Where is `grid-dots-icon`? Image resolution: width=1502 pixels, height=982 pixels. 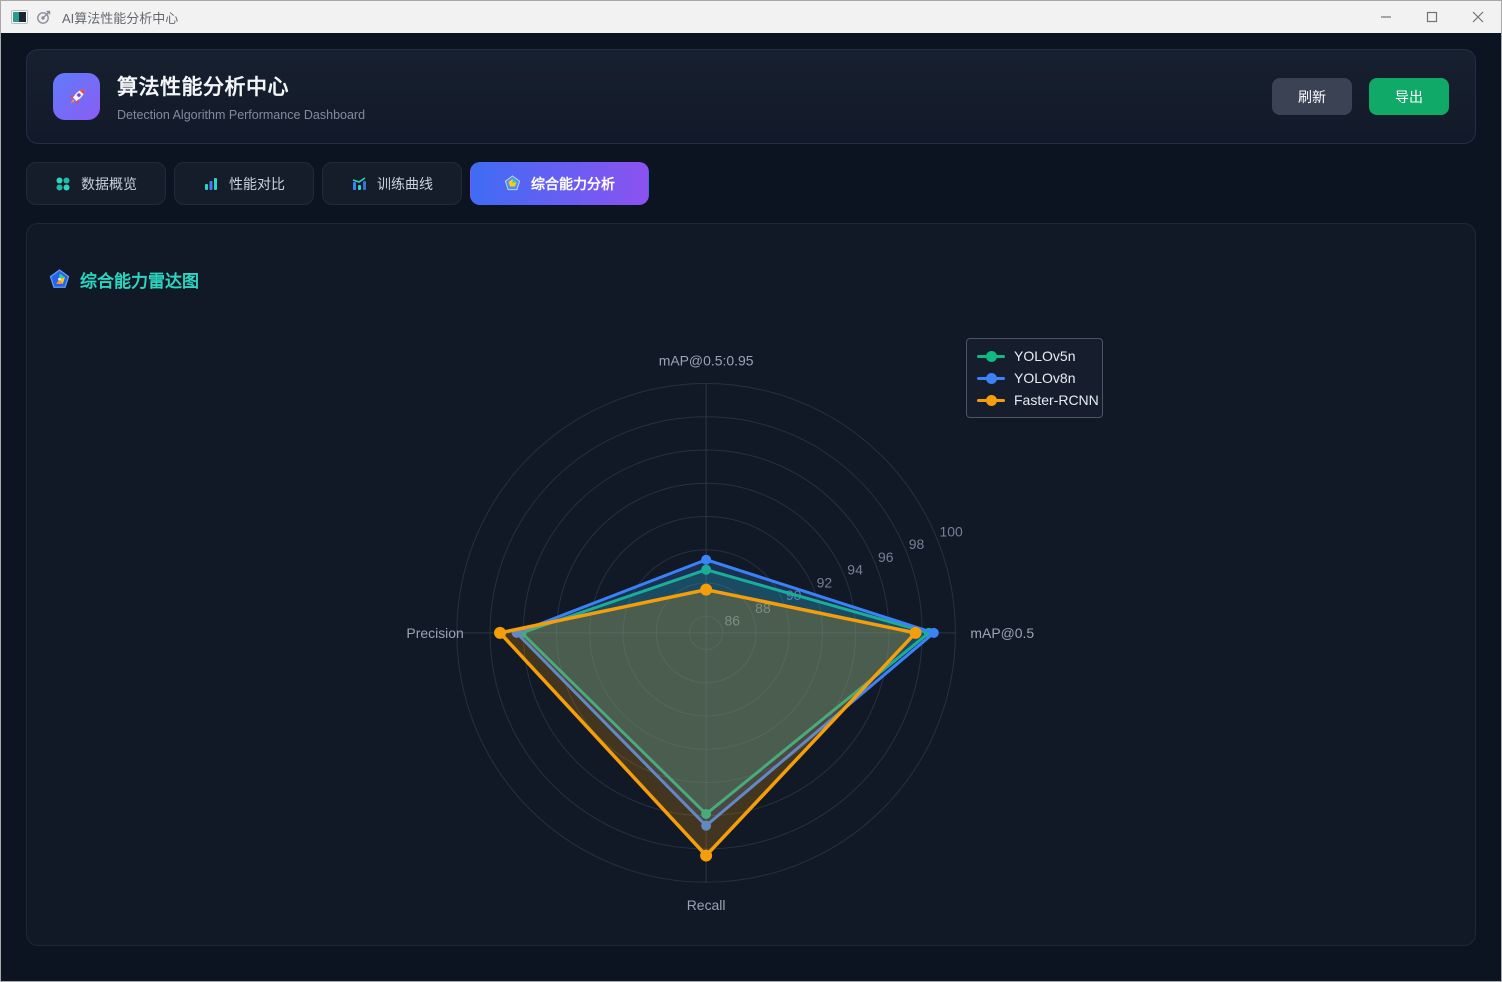
grid-dots-icon is located at coordinates (63, 183).